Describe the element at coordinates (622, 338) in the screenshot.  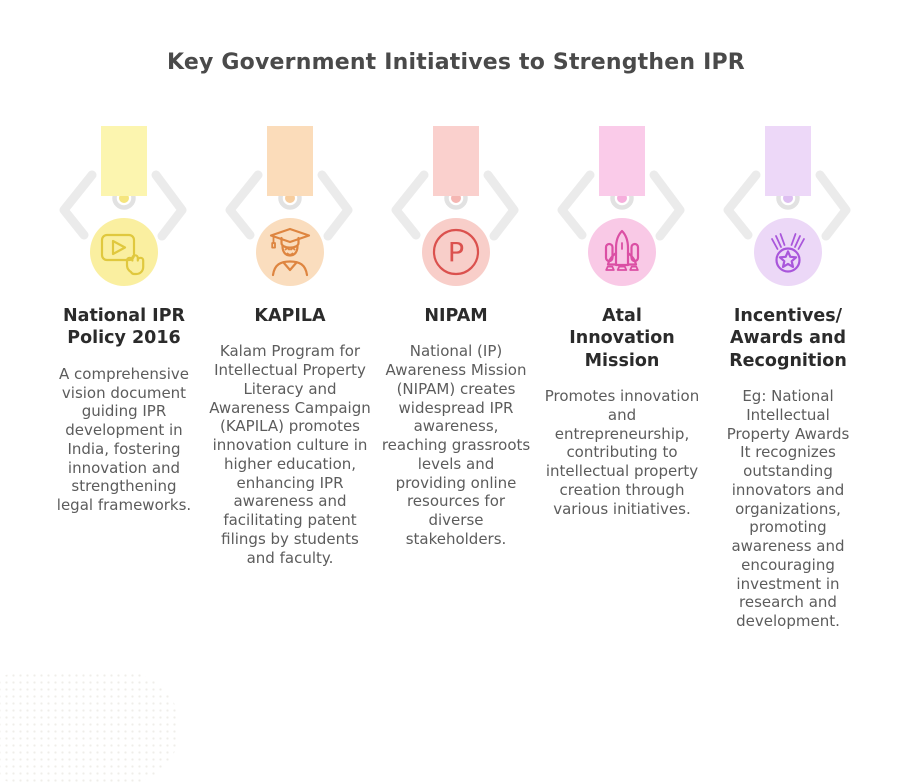
I see `card-title: Atal Innovation Mission` at that location.